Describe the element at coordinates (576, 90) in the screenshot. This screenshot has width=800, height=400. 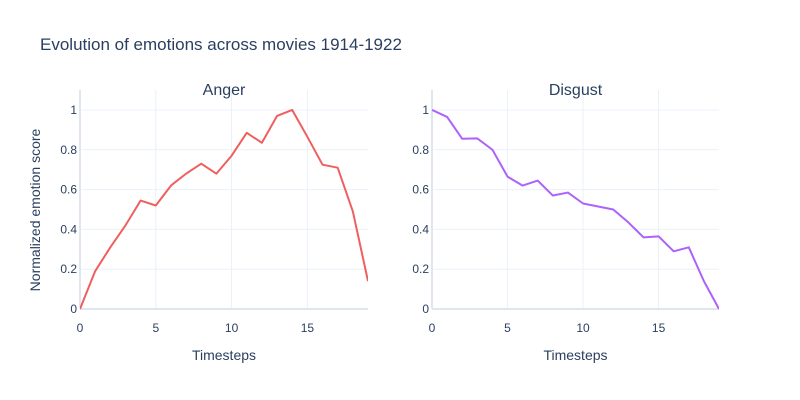
I see `disgust-subplot-title: Disgust` at that location.